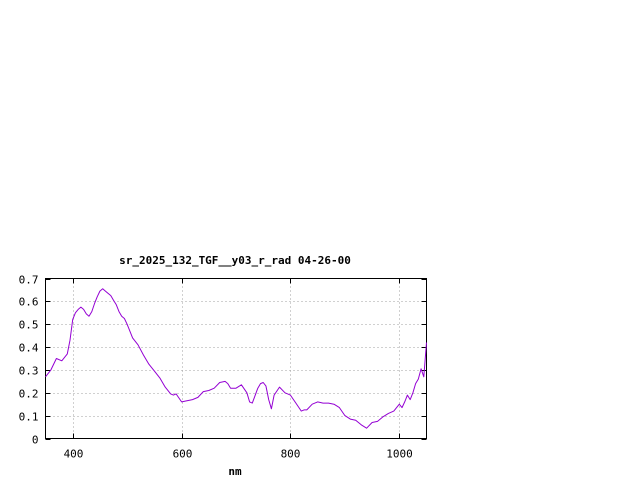 Image resolution: width=640 pixels, height=480 pixels. Describe the element at coordinates (29, 280) in the screenshot. I see `y-tick-label: 0.7` at that location.